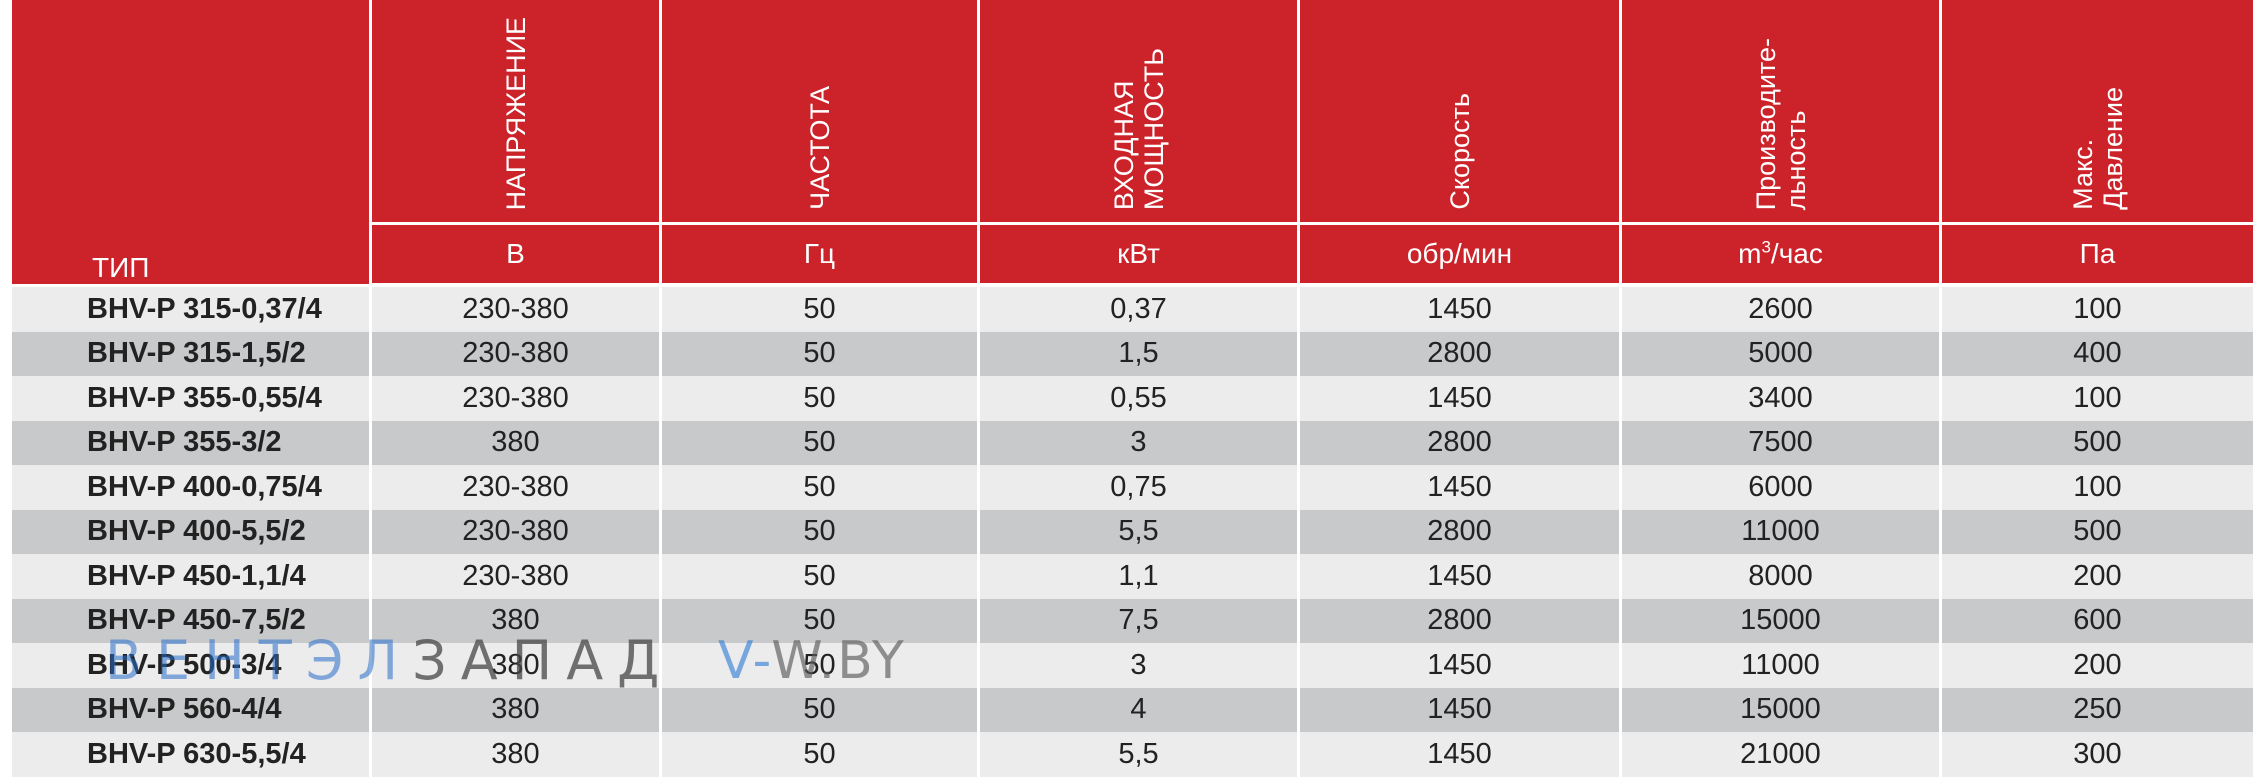 The width and height of the screenshot is (2256, 777). What do you see at coordinates (1140, 256) in the screenshot?
I see `input-power-unit: кВт` at bounding box center [1140, 256].